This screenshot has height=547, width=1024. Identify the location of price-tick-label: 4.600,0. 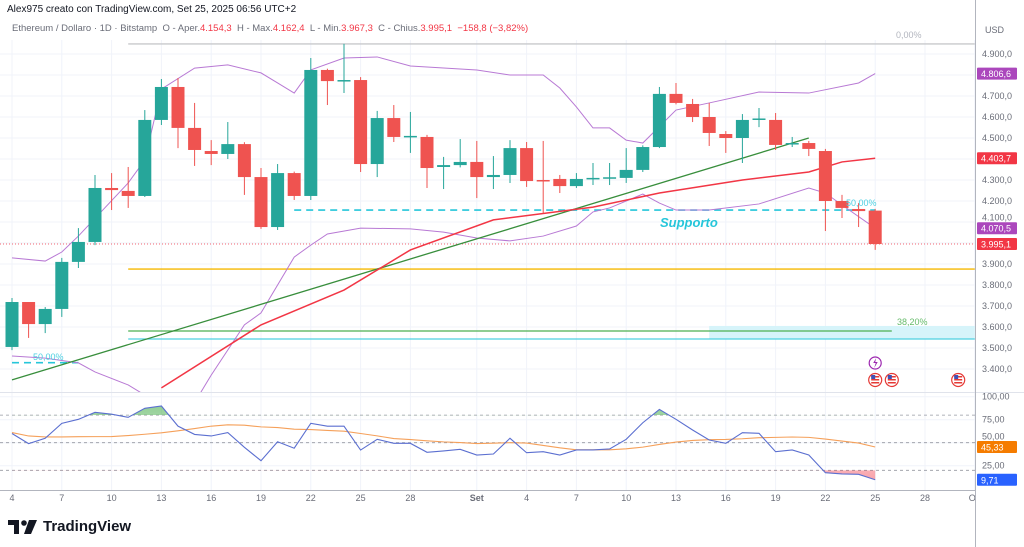
(997, 117).